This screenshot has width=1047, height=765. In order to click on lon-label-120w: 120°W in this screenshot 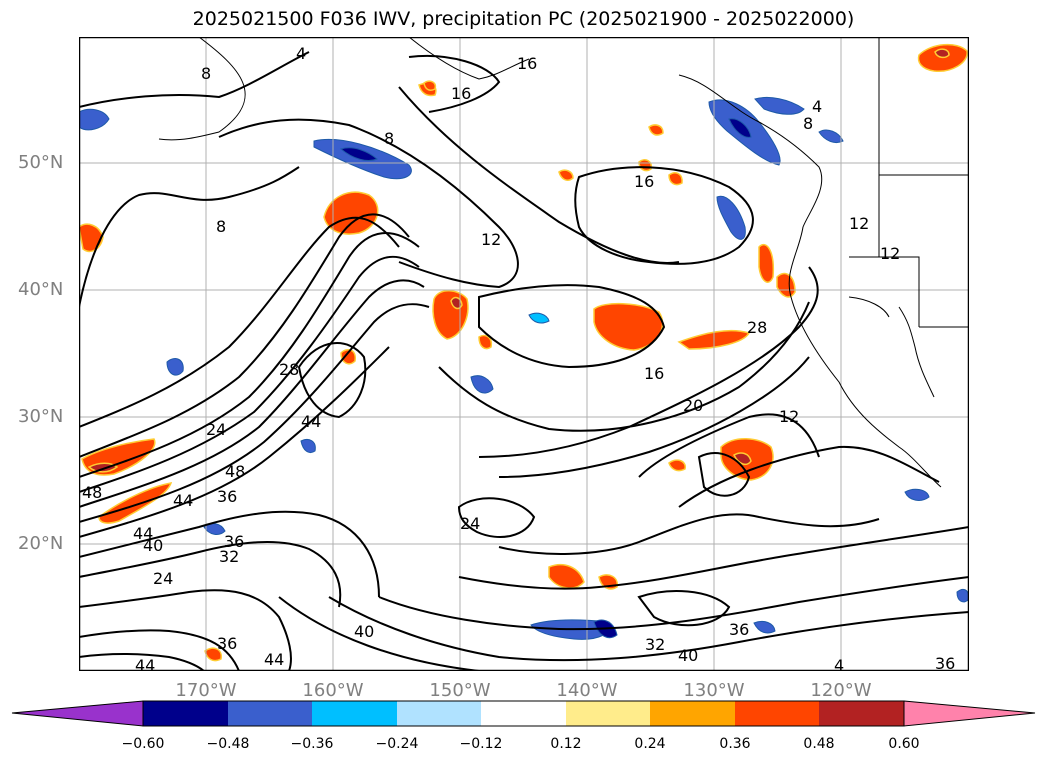, I will do `click(841, 690)`.